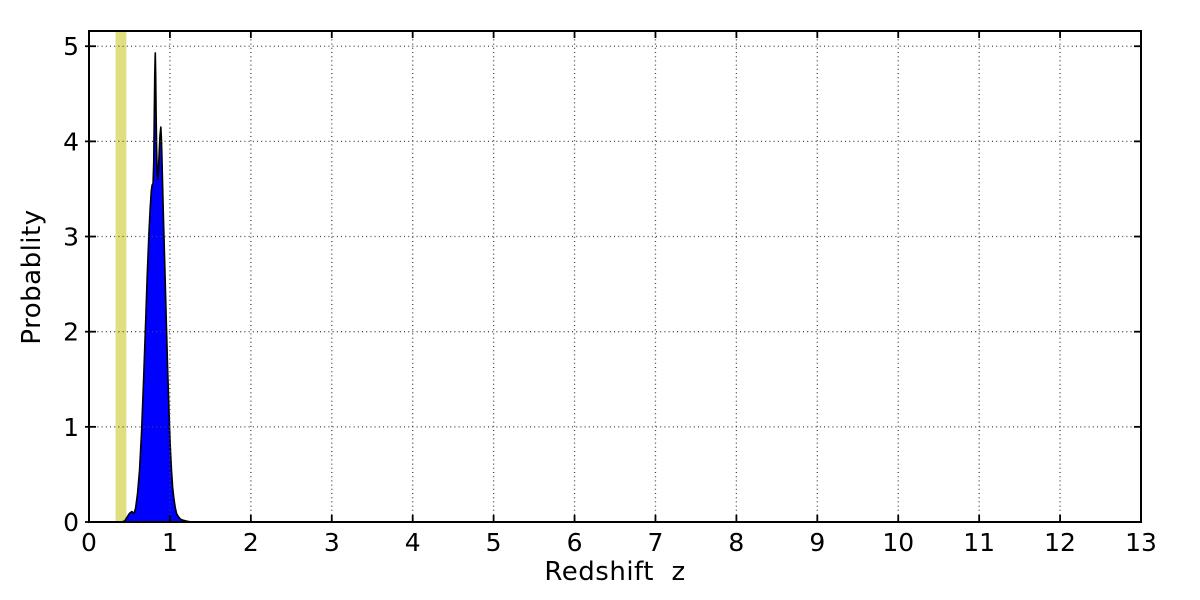 This screenshot has height=600, width=1200. What do you see at coordinates (32, 277) in the screenshot?
I see `y-axis-label: Probablity` at bounding box center [32, 277].